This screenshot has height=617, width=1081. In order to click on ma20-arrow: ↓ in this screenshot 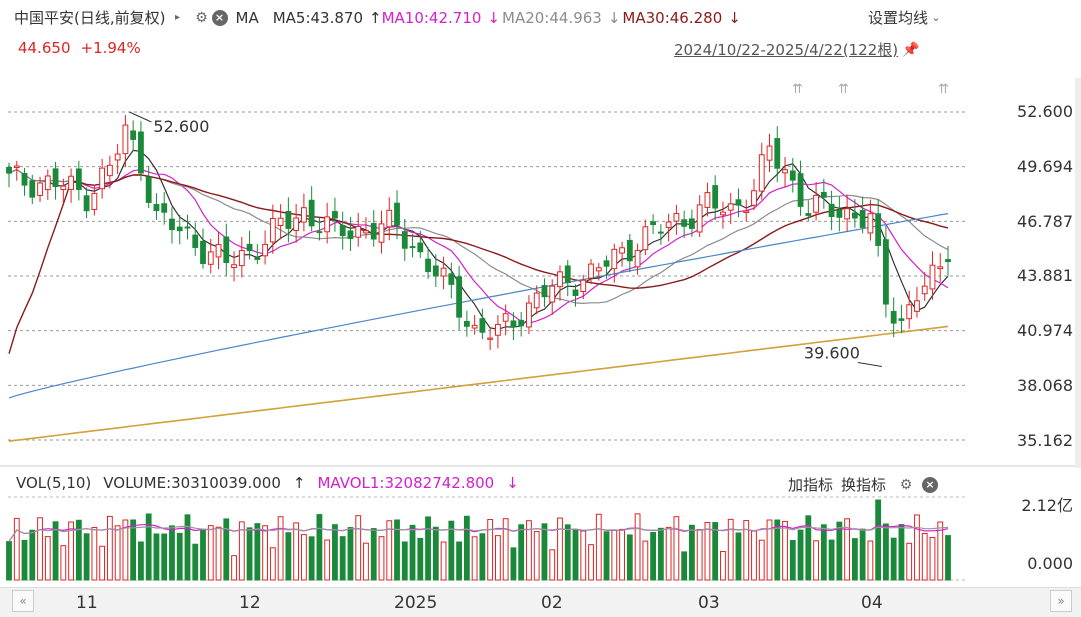, I will do `click(614, 17)`.